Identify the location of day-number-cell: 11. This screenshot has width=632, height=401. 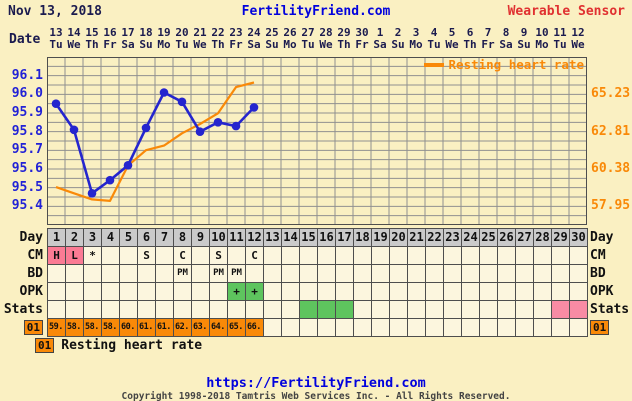
(236, 237).